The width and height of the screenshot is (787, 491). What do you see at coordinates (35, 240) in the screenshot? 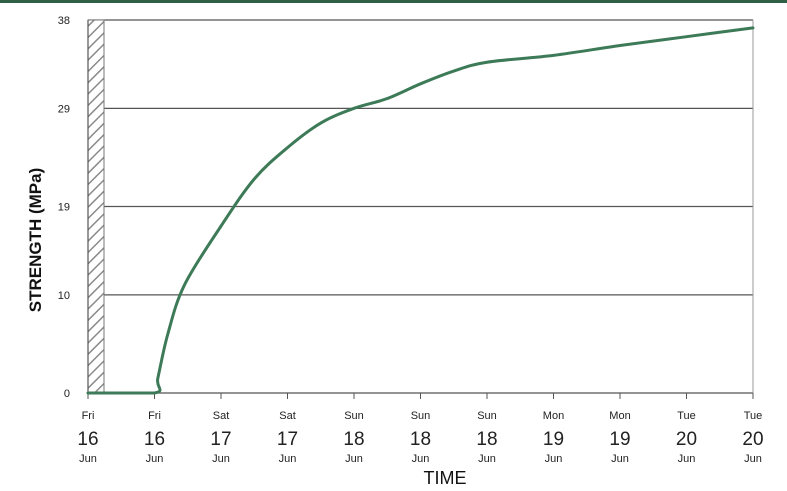
I see `y-axis-label: STRENGTH (MPa)` at bounding box center [35, 240].